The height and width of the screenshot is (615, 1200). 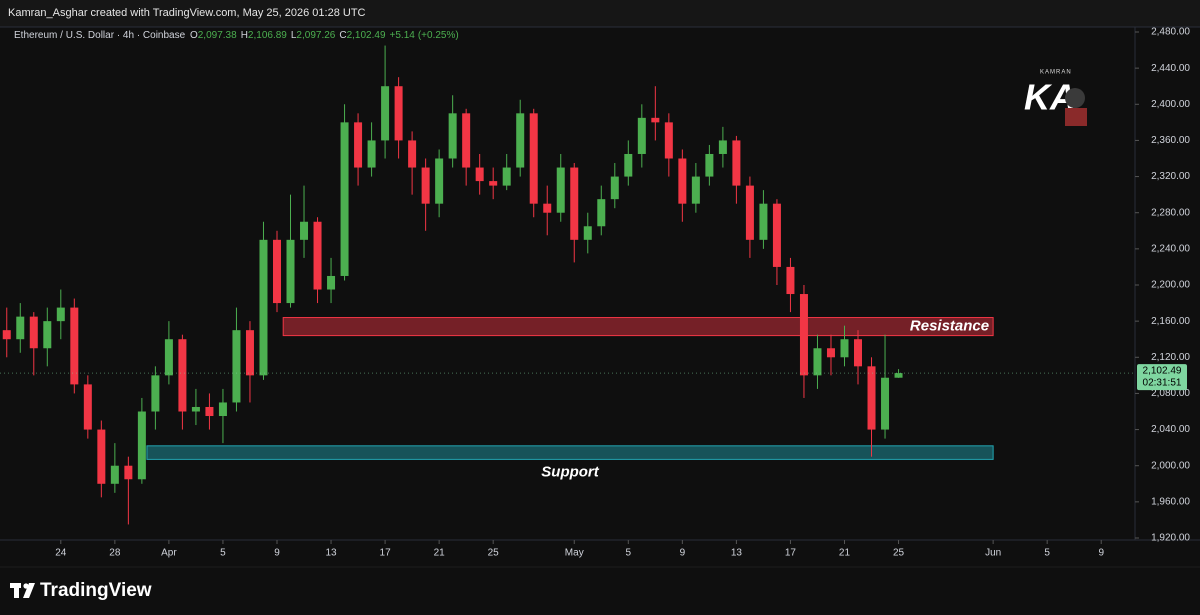 What do you see at coordinates (1056, 73) in the screenshot?
I see `logo-name: KAMRAN` at bounding box center [1056, 73].